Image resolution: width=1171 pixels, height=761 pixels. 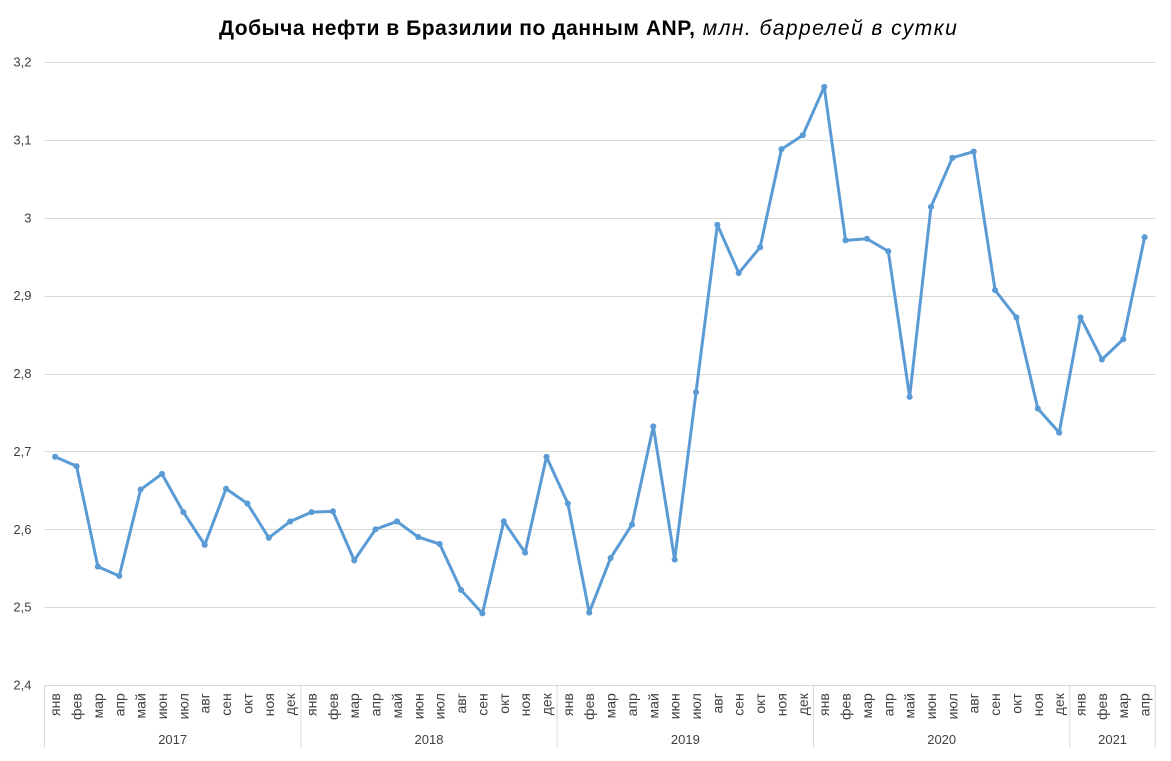 I want to click on svg-text: 3,2, so click(x=22, y=62).